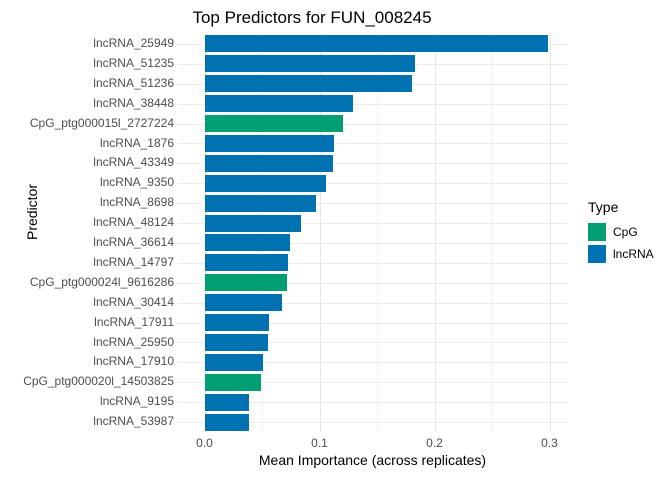 The image size is (672, 480). Describe the element at coordinates (550, 233) in the screenshot. I see `gridline-major-x-0.3` at that location.